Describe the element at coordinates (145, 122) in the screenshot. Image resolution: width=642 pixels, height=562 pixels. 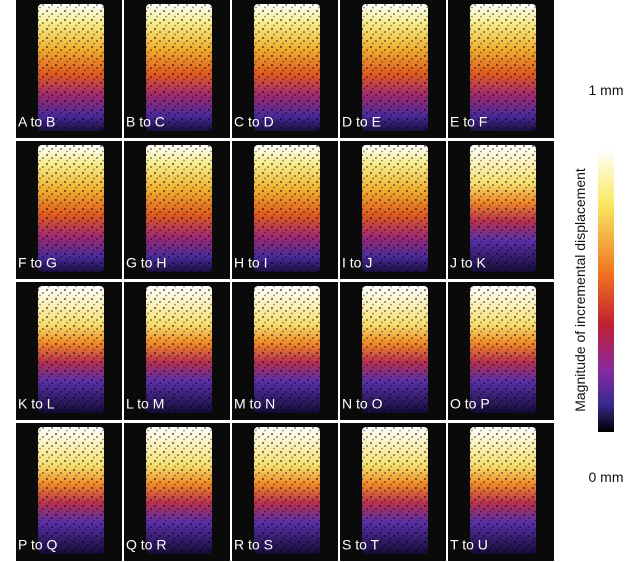
I see `panel-label: B to C` at that location.